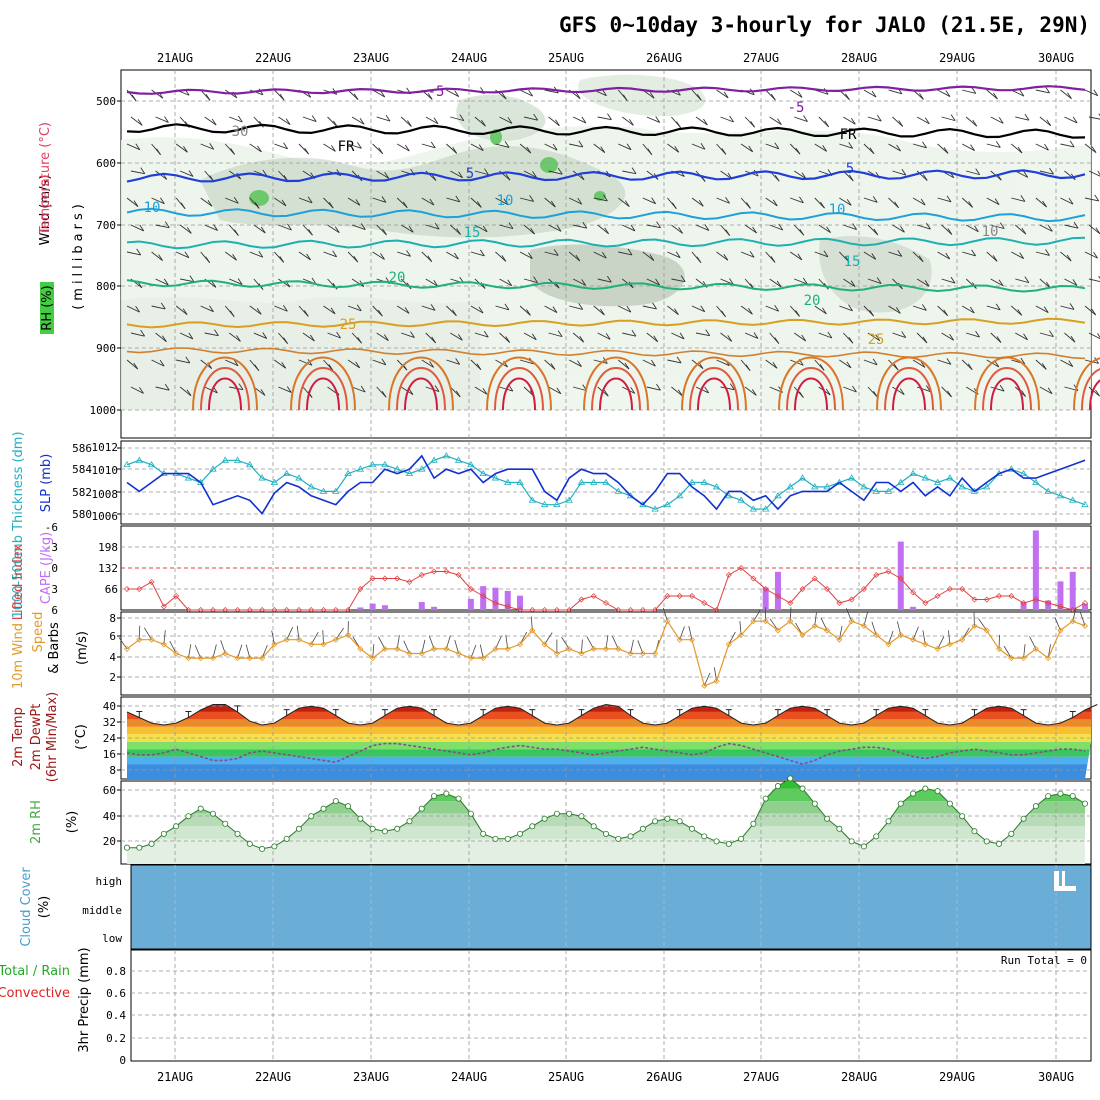 This screenshot has width=1100, height=1100. What do you see at coordinates (105, 494) in the screenshot?
I see `slp-tick-label: 1008` at bounding box center [105, 494].